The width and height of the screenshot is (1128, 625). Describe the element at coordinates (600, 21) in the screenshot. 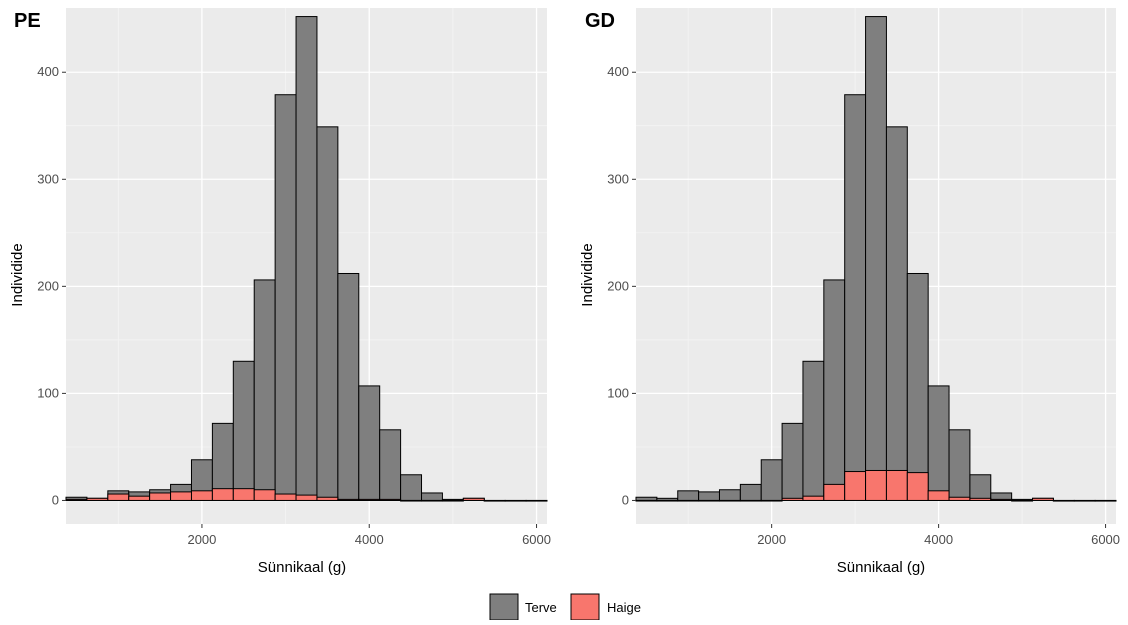

I see `panel-tag: GD` at that location.